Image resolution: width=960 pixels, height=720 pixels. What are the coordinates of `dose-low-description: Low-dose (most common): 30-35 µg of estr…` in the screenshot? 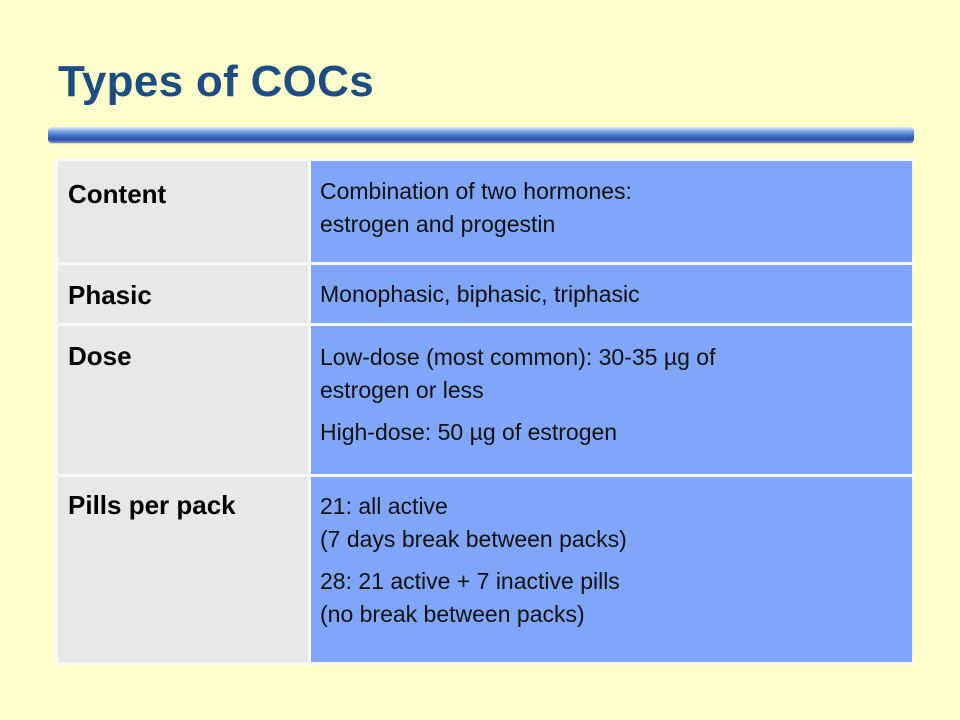 It's located at (518, 373).